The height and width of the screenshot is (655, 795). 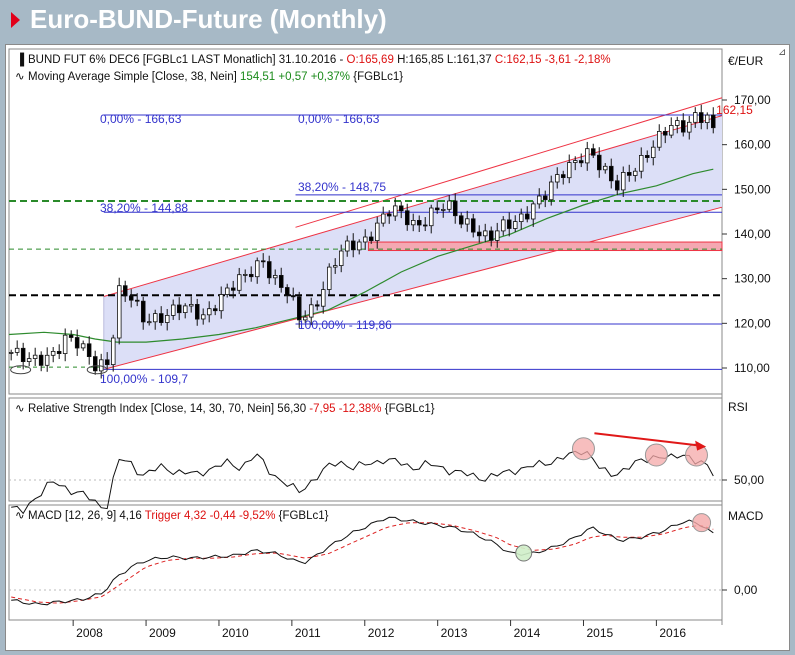 What do you see at coordinates (752, 368) in the screenshot?
I see `price-axis-label: 110,00` at bounding box center [752, 368].